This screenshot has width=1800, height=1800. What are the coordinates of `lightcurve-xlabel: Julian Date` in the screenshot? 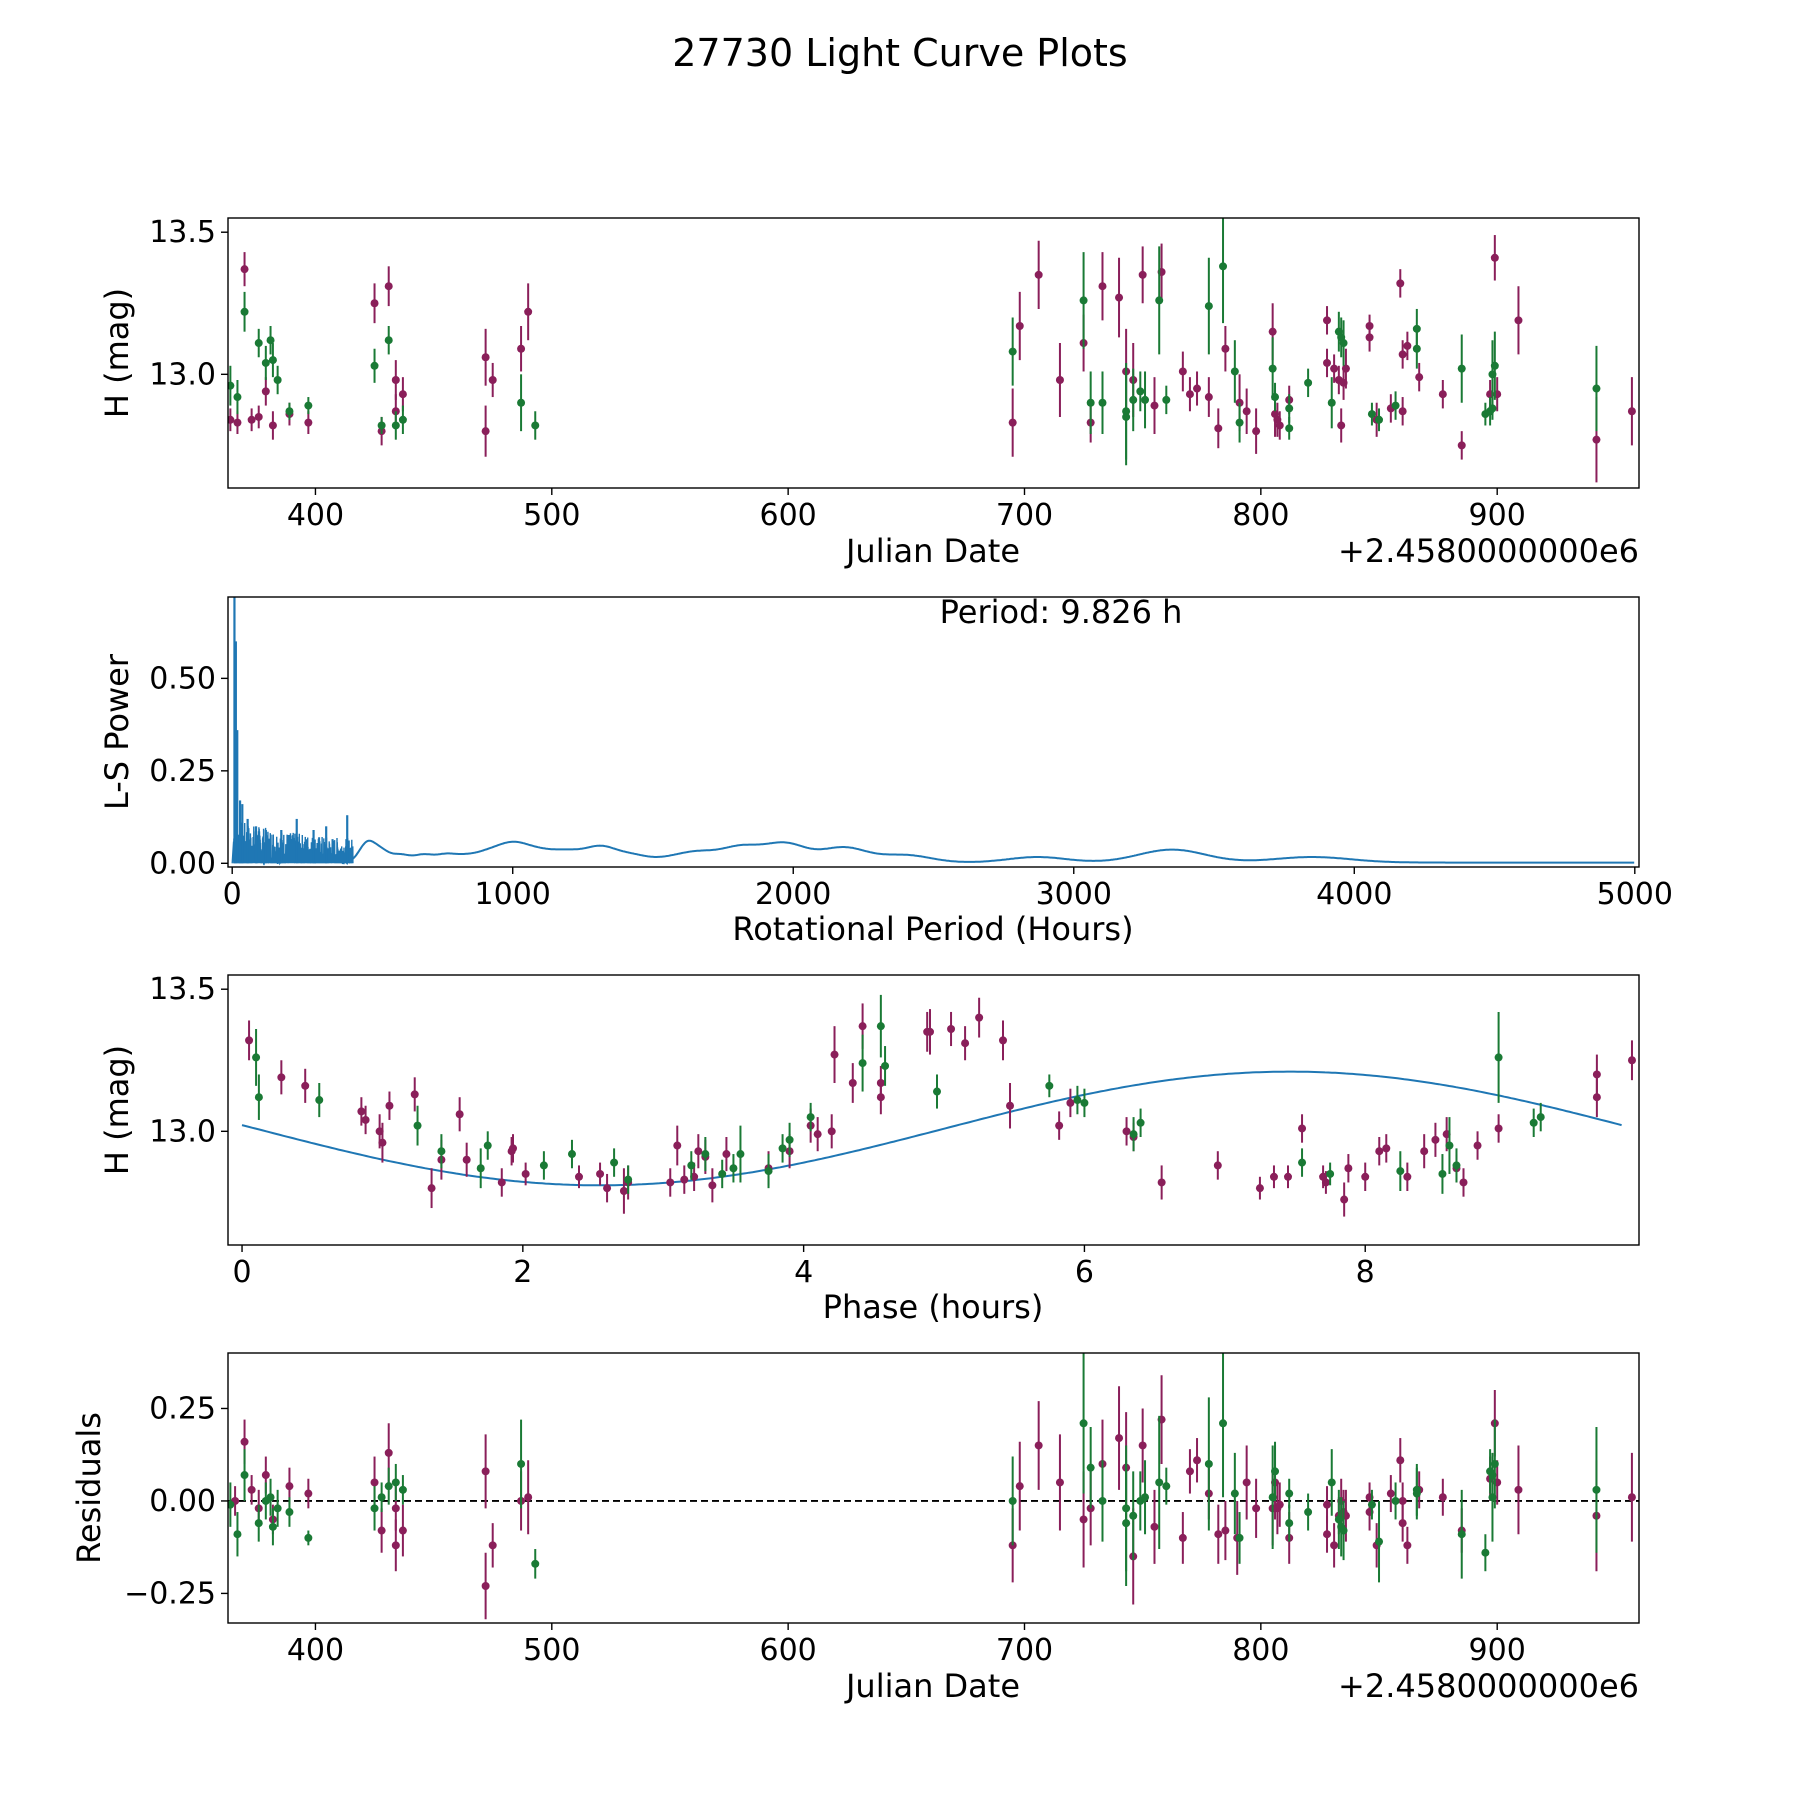 It's located at (932, 551).